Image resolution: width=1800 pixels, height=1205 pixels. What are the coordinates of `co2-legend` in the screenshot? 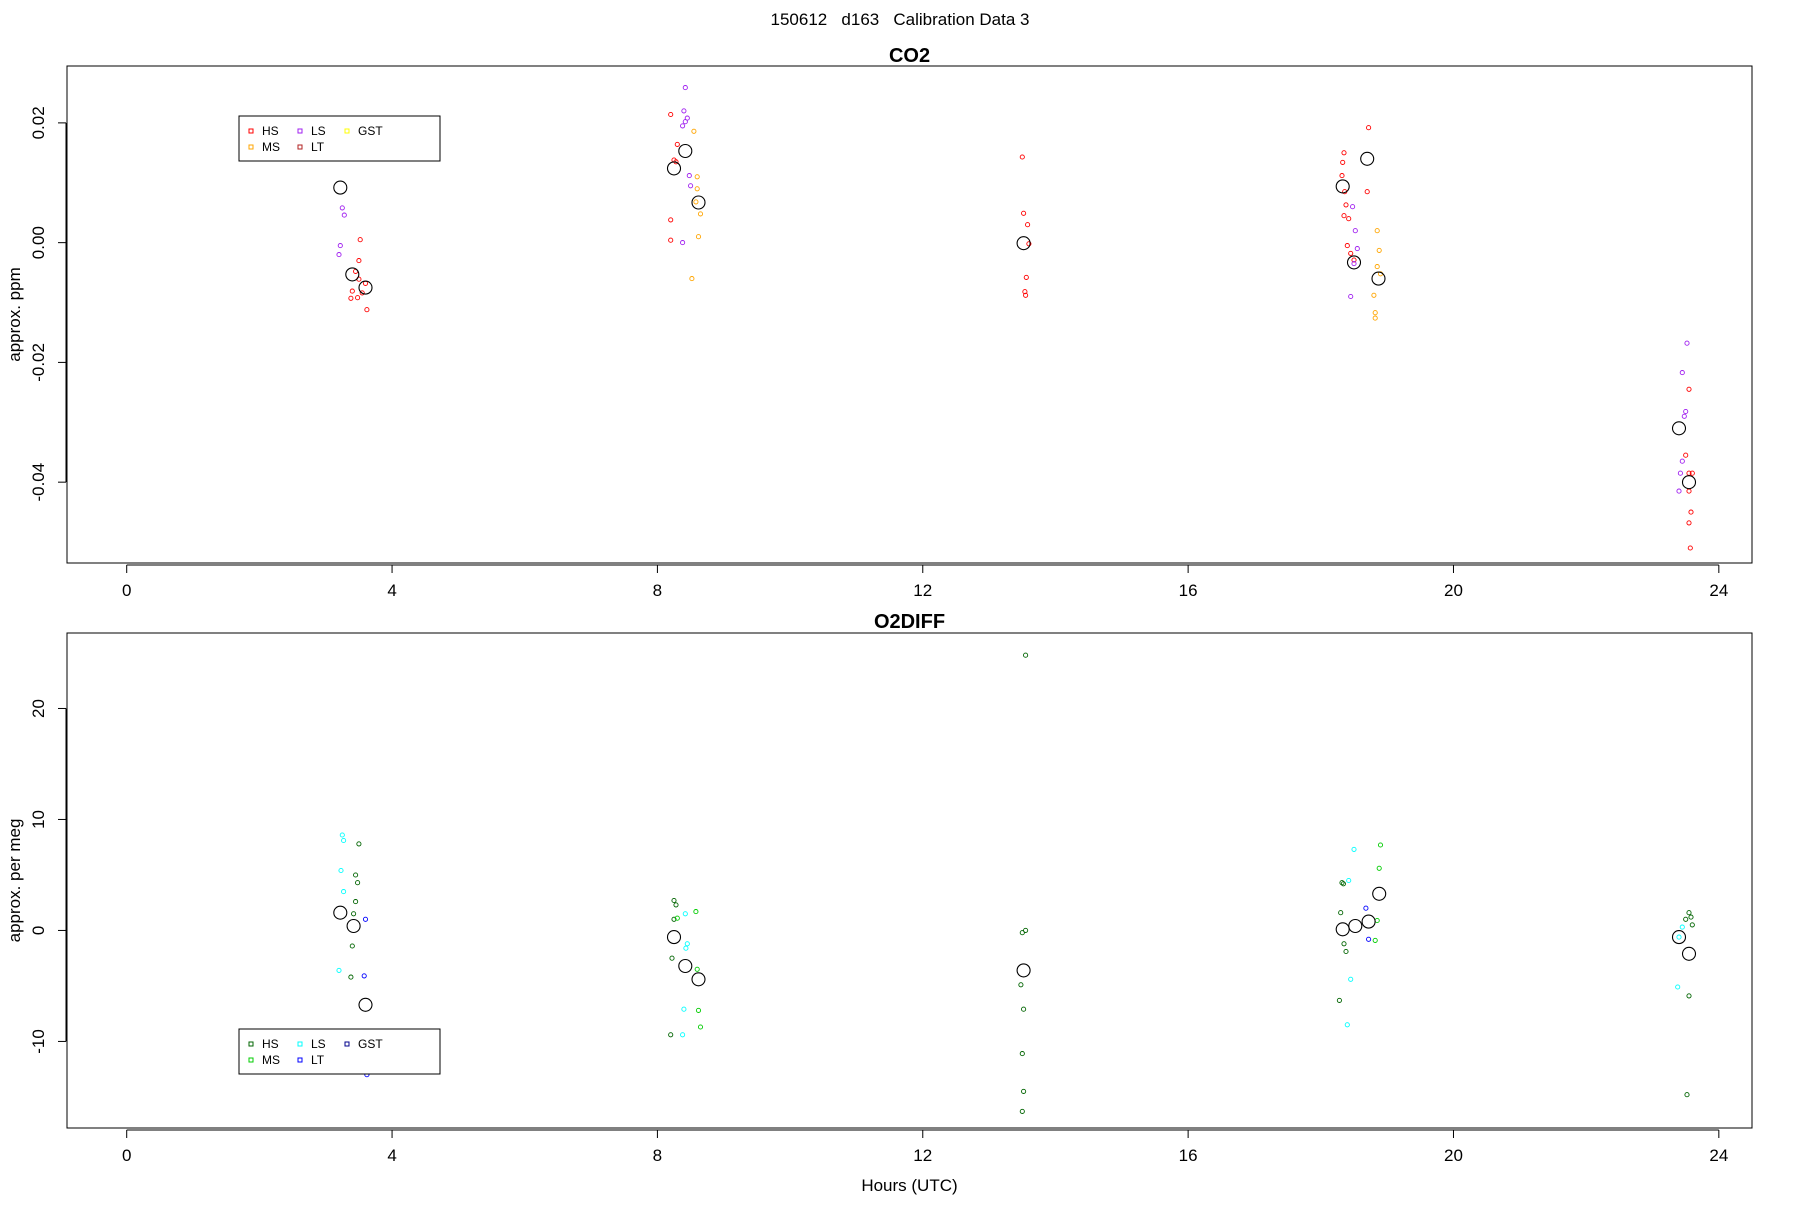 It's located at (339, 138).